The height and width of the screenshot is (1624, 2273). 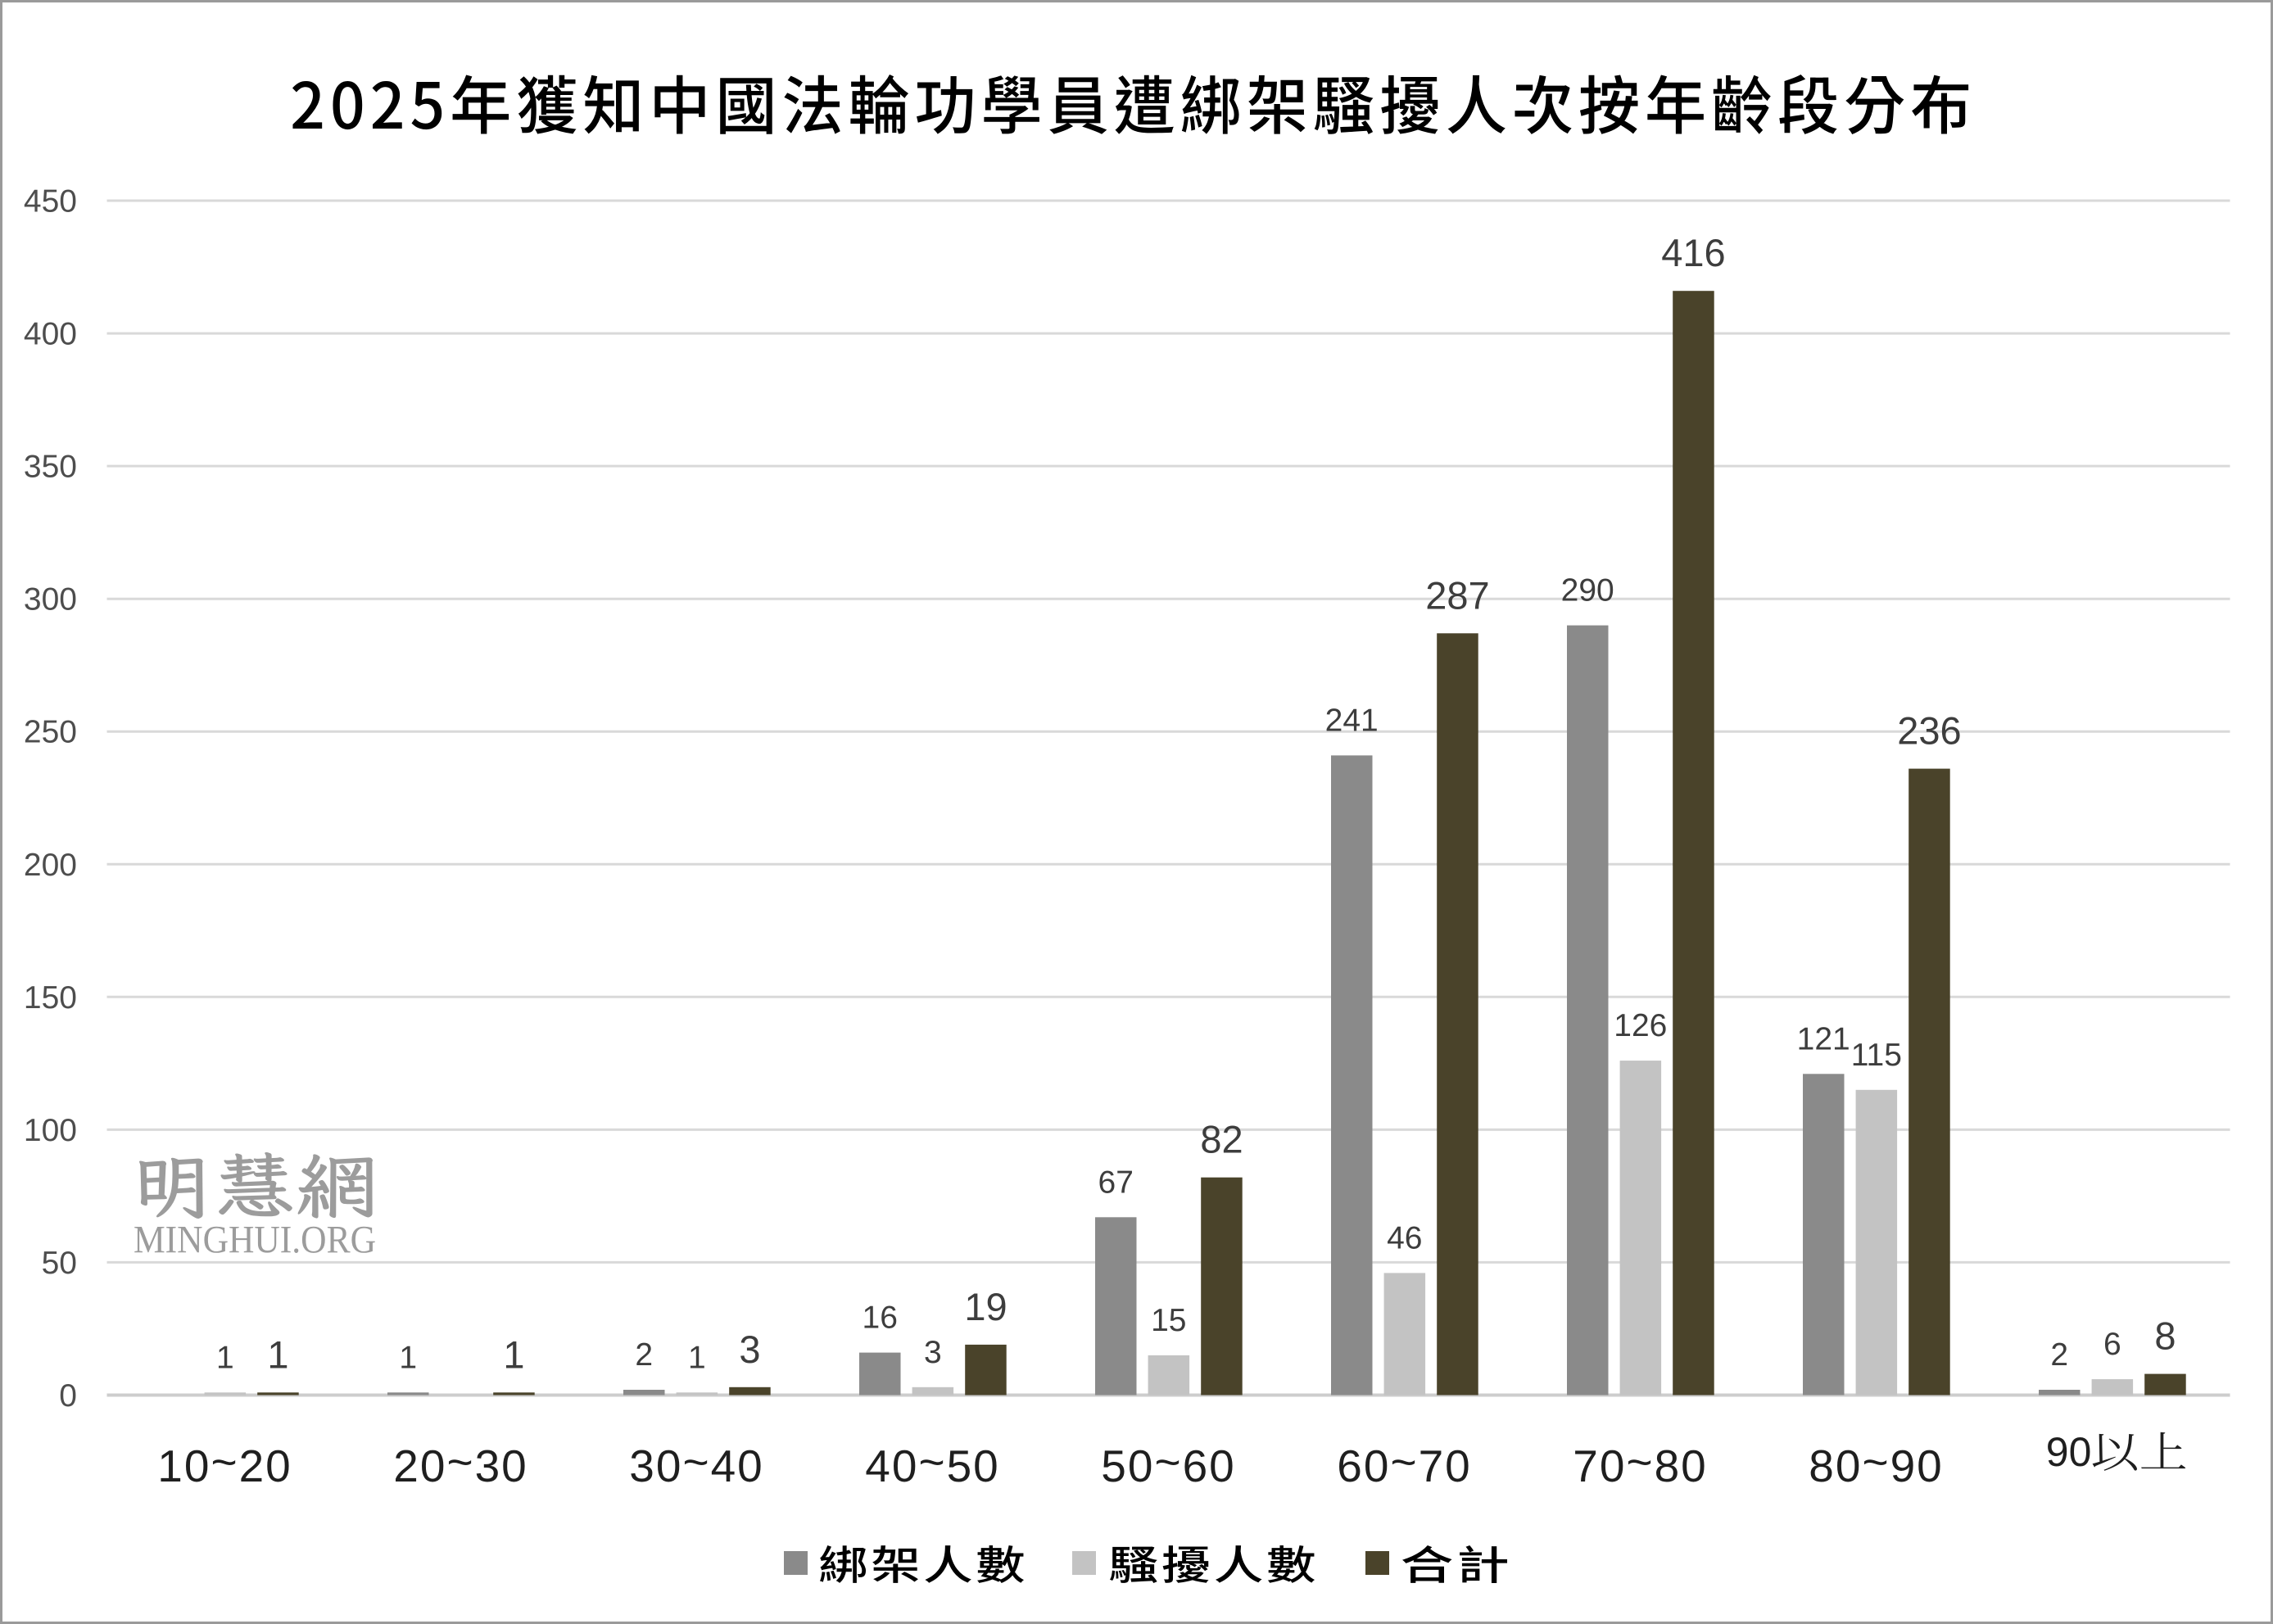 What do you see at coordinates (50, 599) in the screenshot?
I see `svg-text: 300` at bounding box center [50, 599].